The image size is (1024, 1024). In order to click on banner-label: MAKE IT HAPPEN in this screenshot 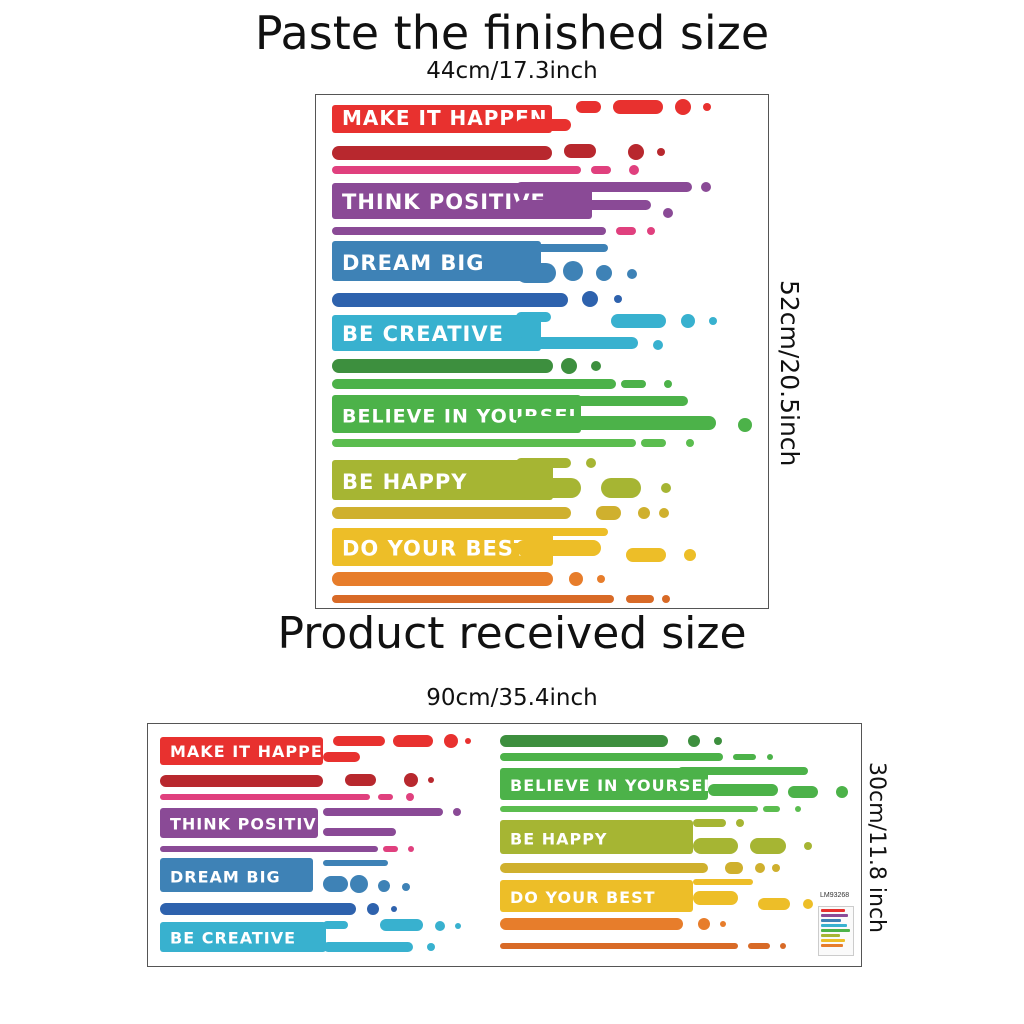, I will do `click(253, 751)`.